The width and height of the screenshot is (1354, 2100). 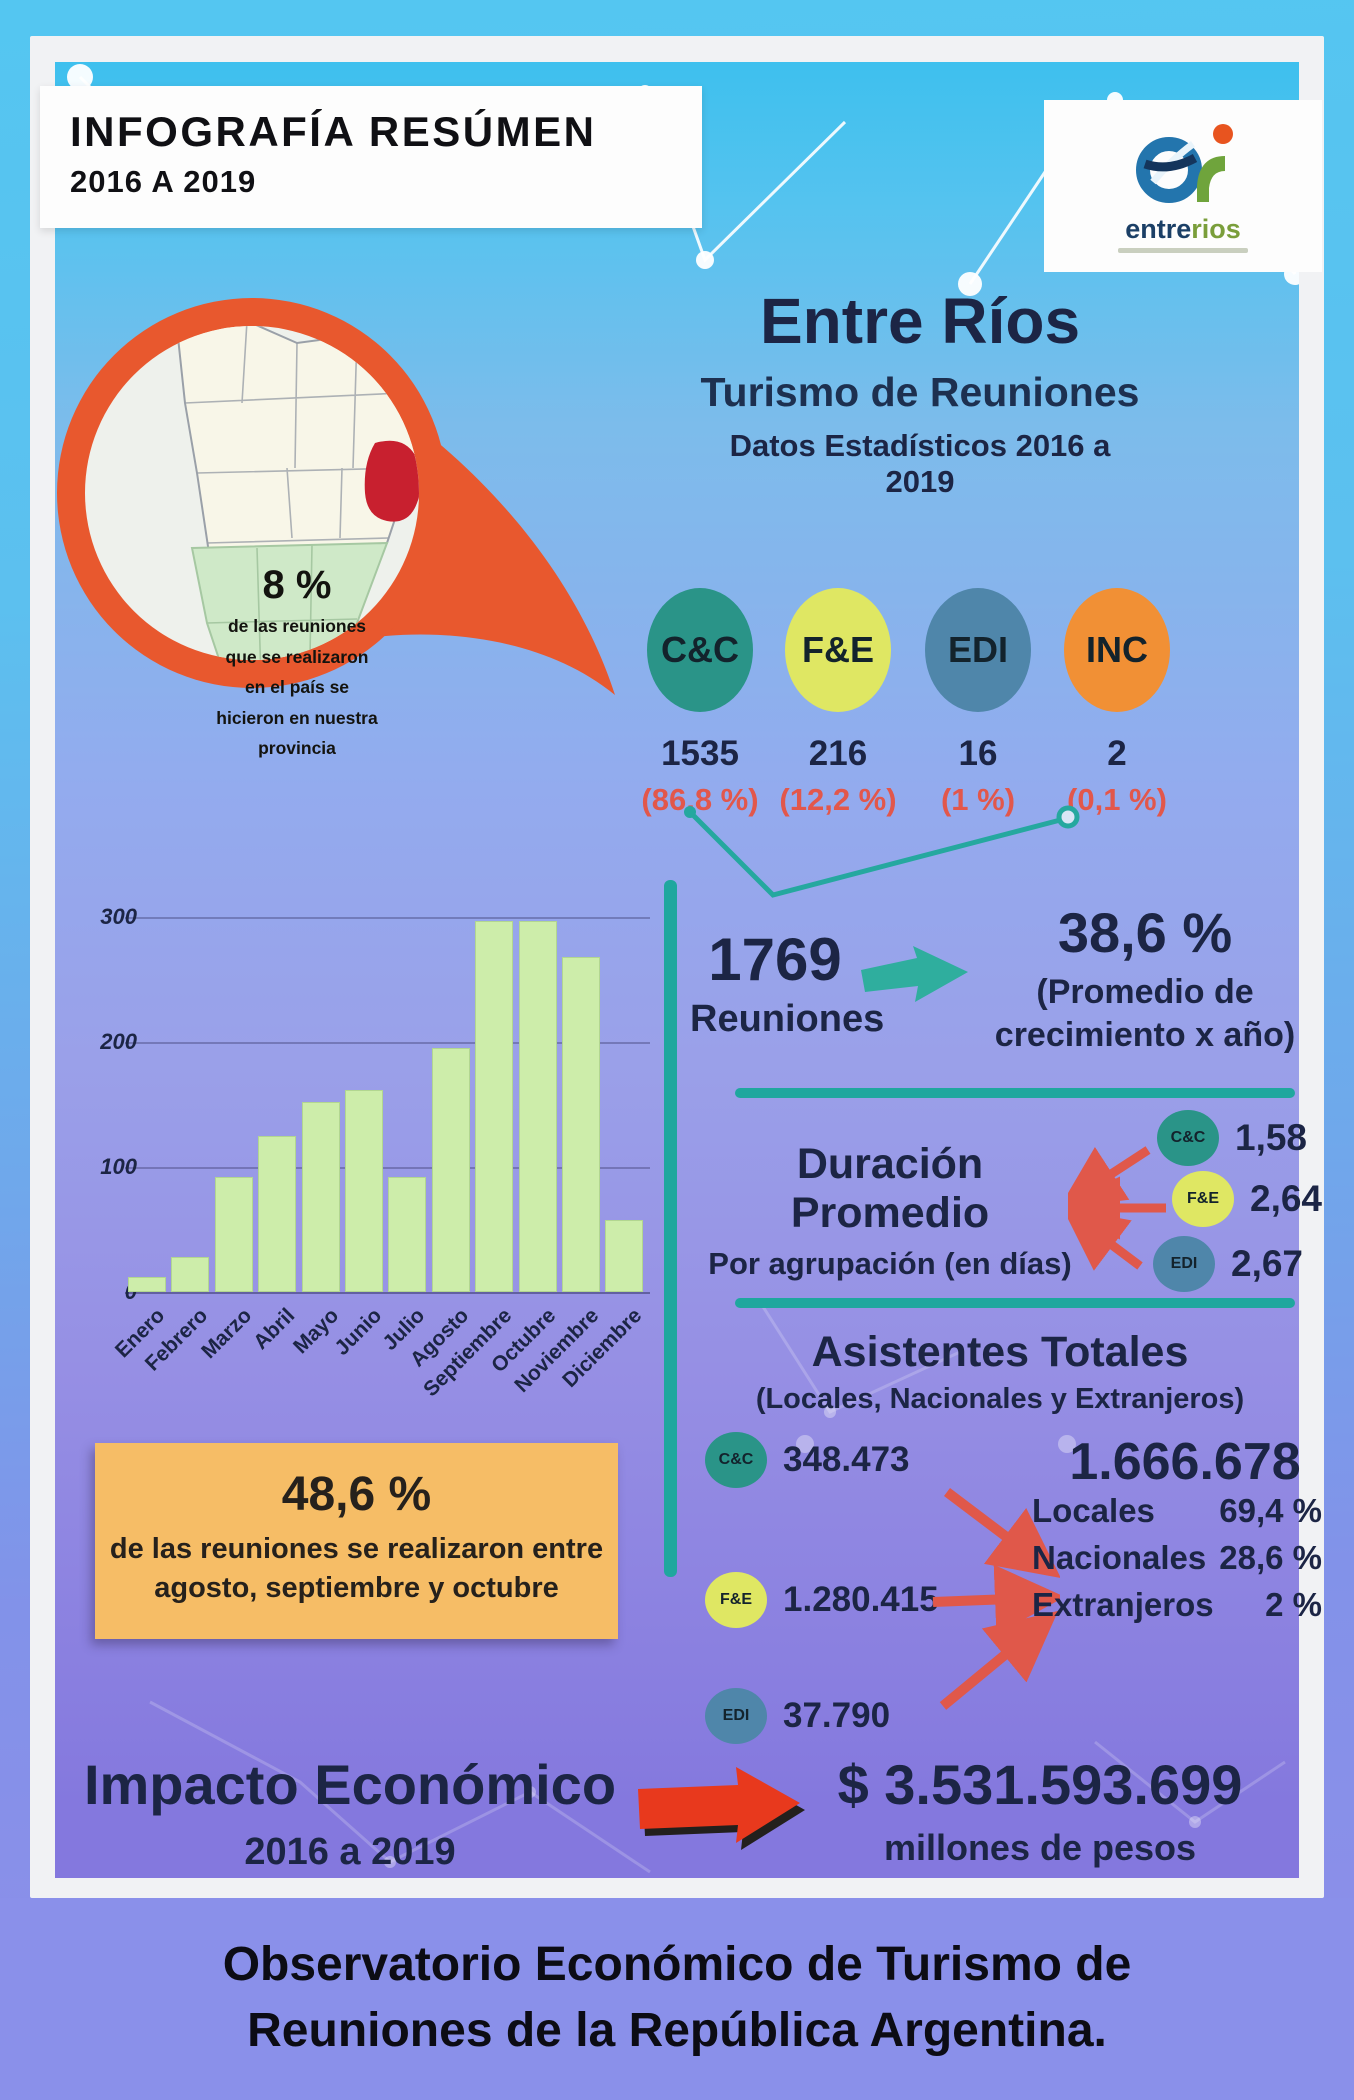 I want to click on attendees-row-fe: F&E 1.280.415, so click(x=822, y=1600).